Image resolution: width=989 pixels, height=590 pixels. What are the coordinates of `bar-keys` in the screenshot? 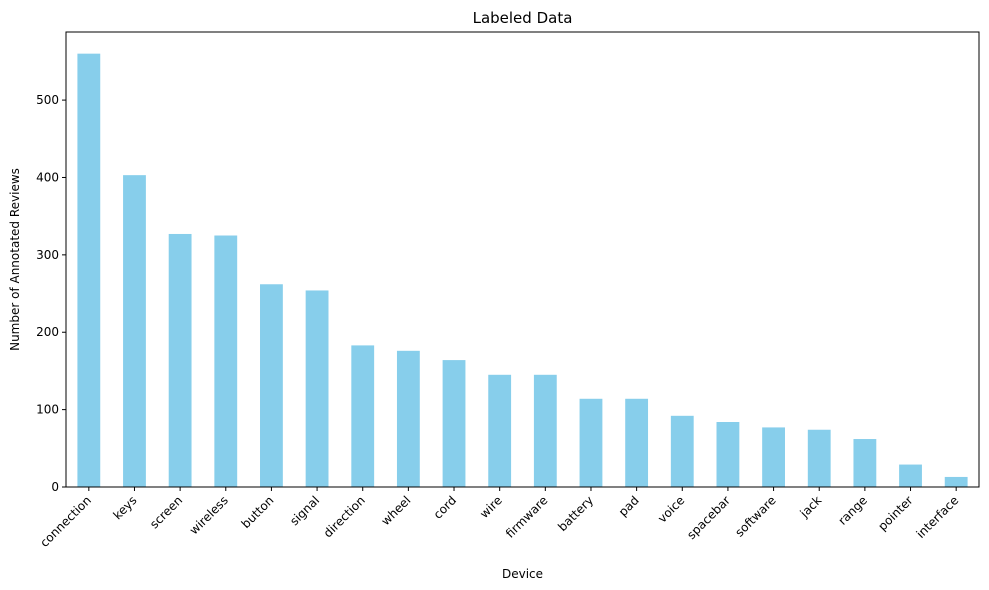 It's located at (134, 331).